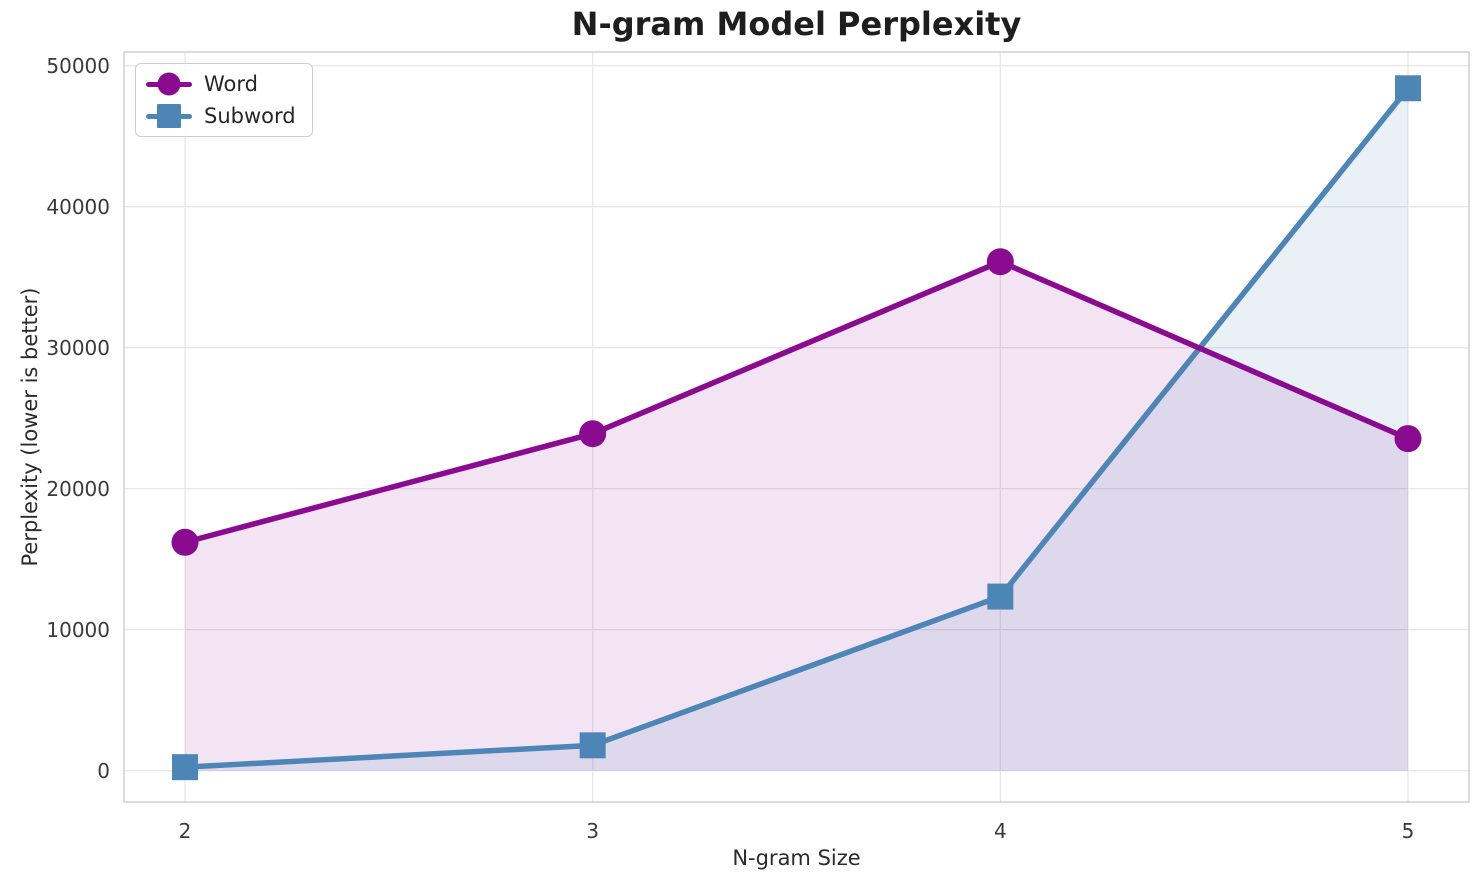  I want to click on x-tick-label: 3, so click(593, 831).